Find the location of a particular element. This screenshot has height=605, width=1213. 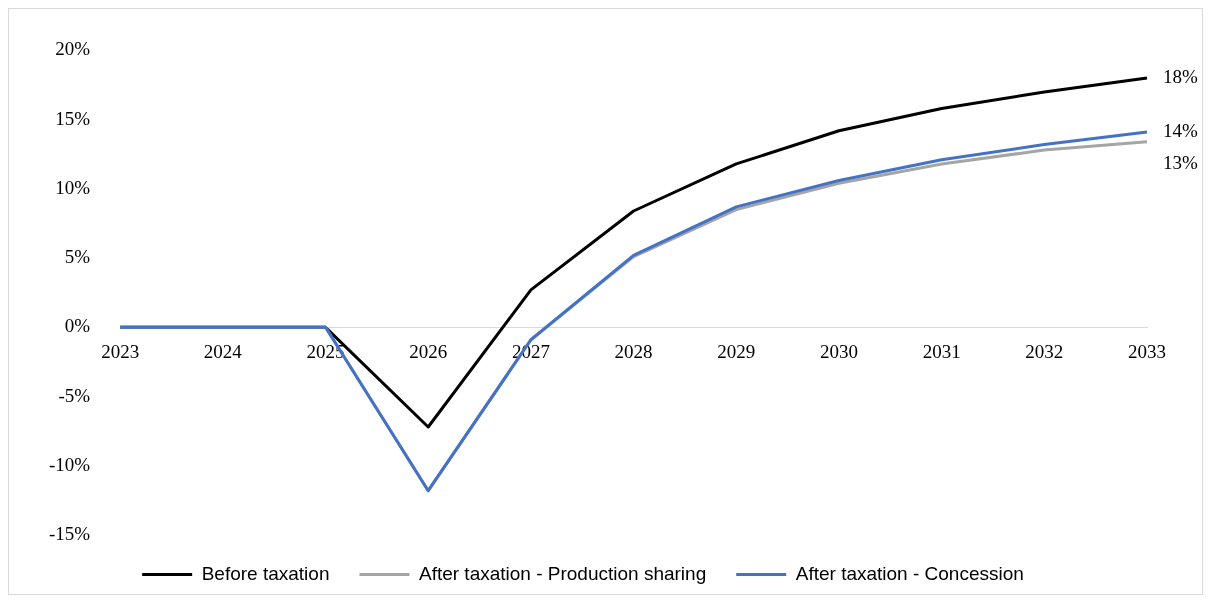

x-tick-label: 2029 is located at coordinates (736, 351).